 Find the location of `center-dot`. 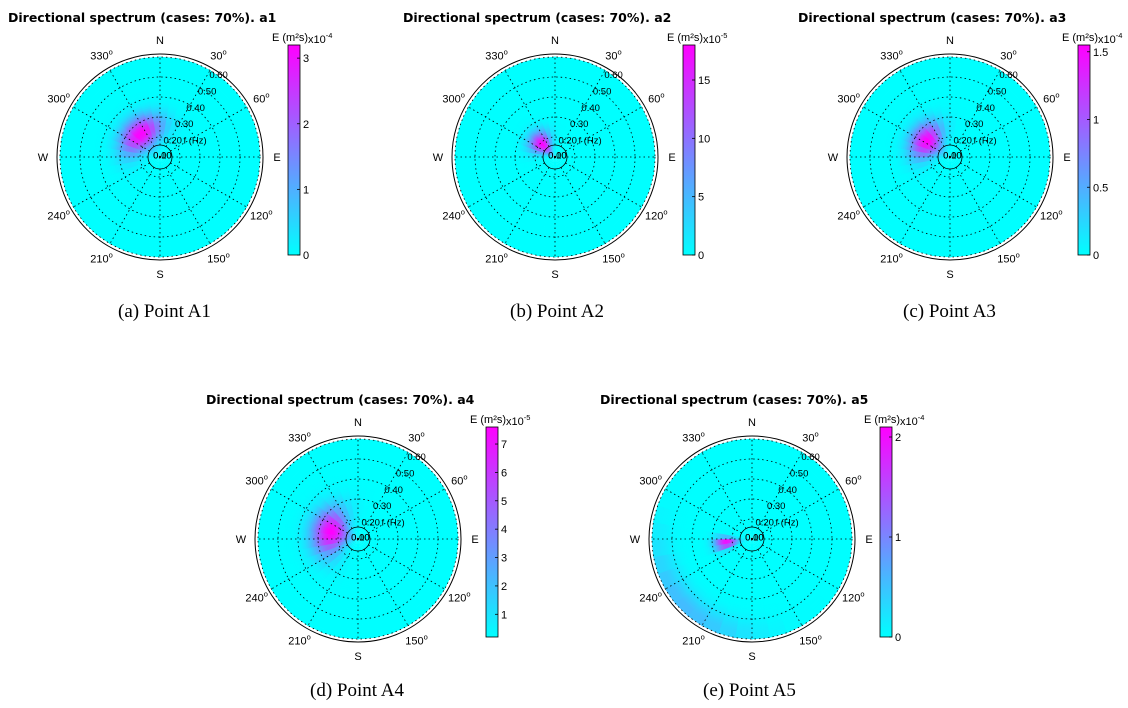

center-dot is located at coordinates (160, 157).